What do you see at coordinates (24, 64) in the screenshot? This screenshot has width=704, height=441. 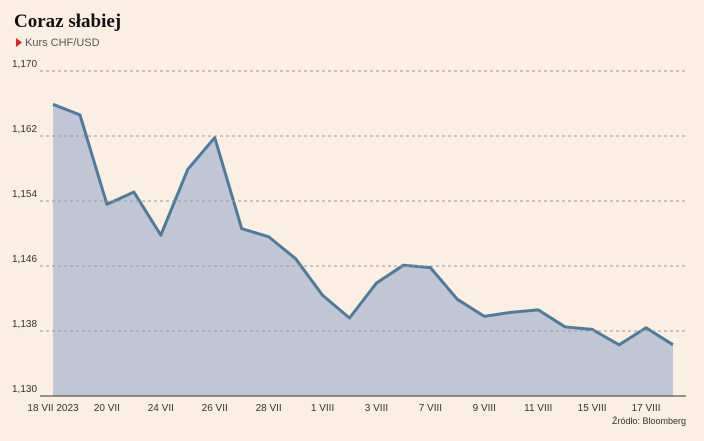 I see `y-tick-label: 1,170` at bounding box center [24, 64].